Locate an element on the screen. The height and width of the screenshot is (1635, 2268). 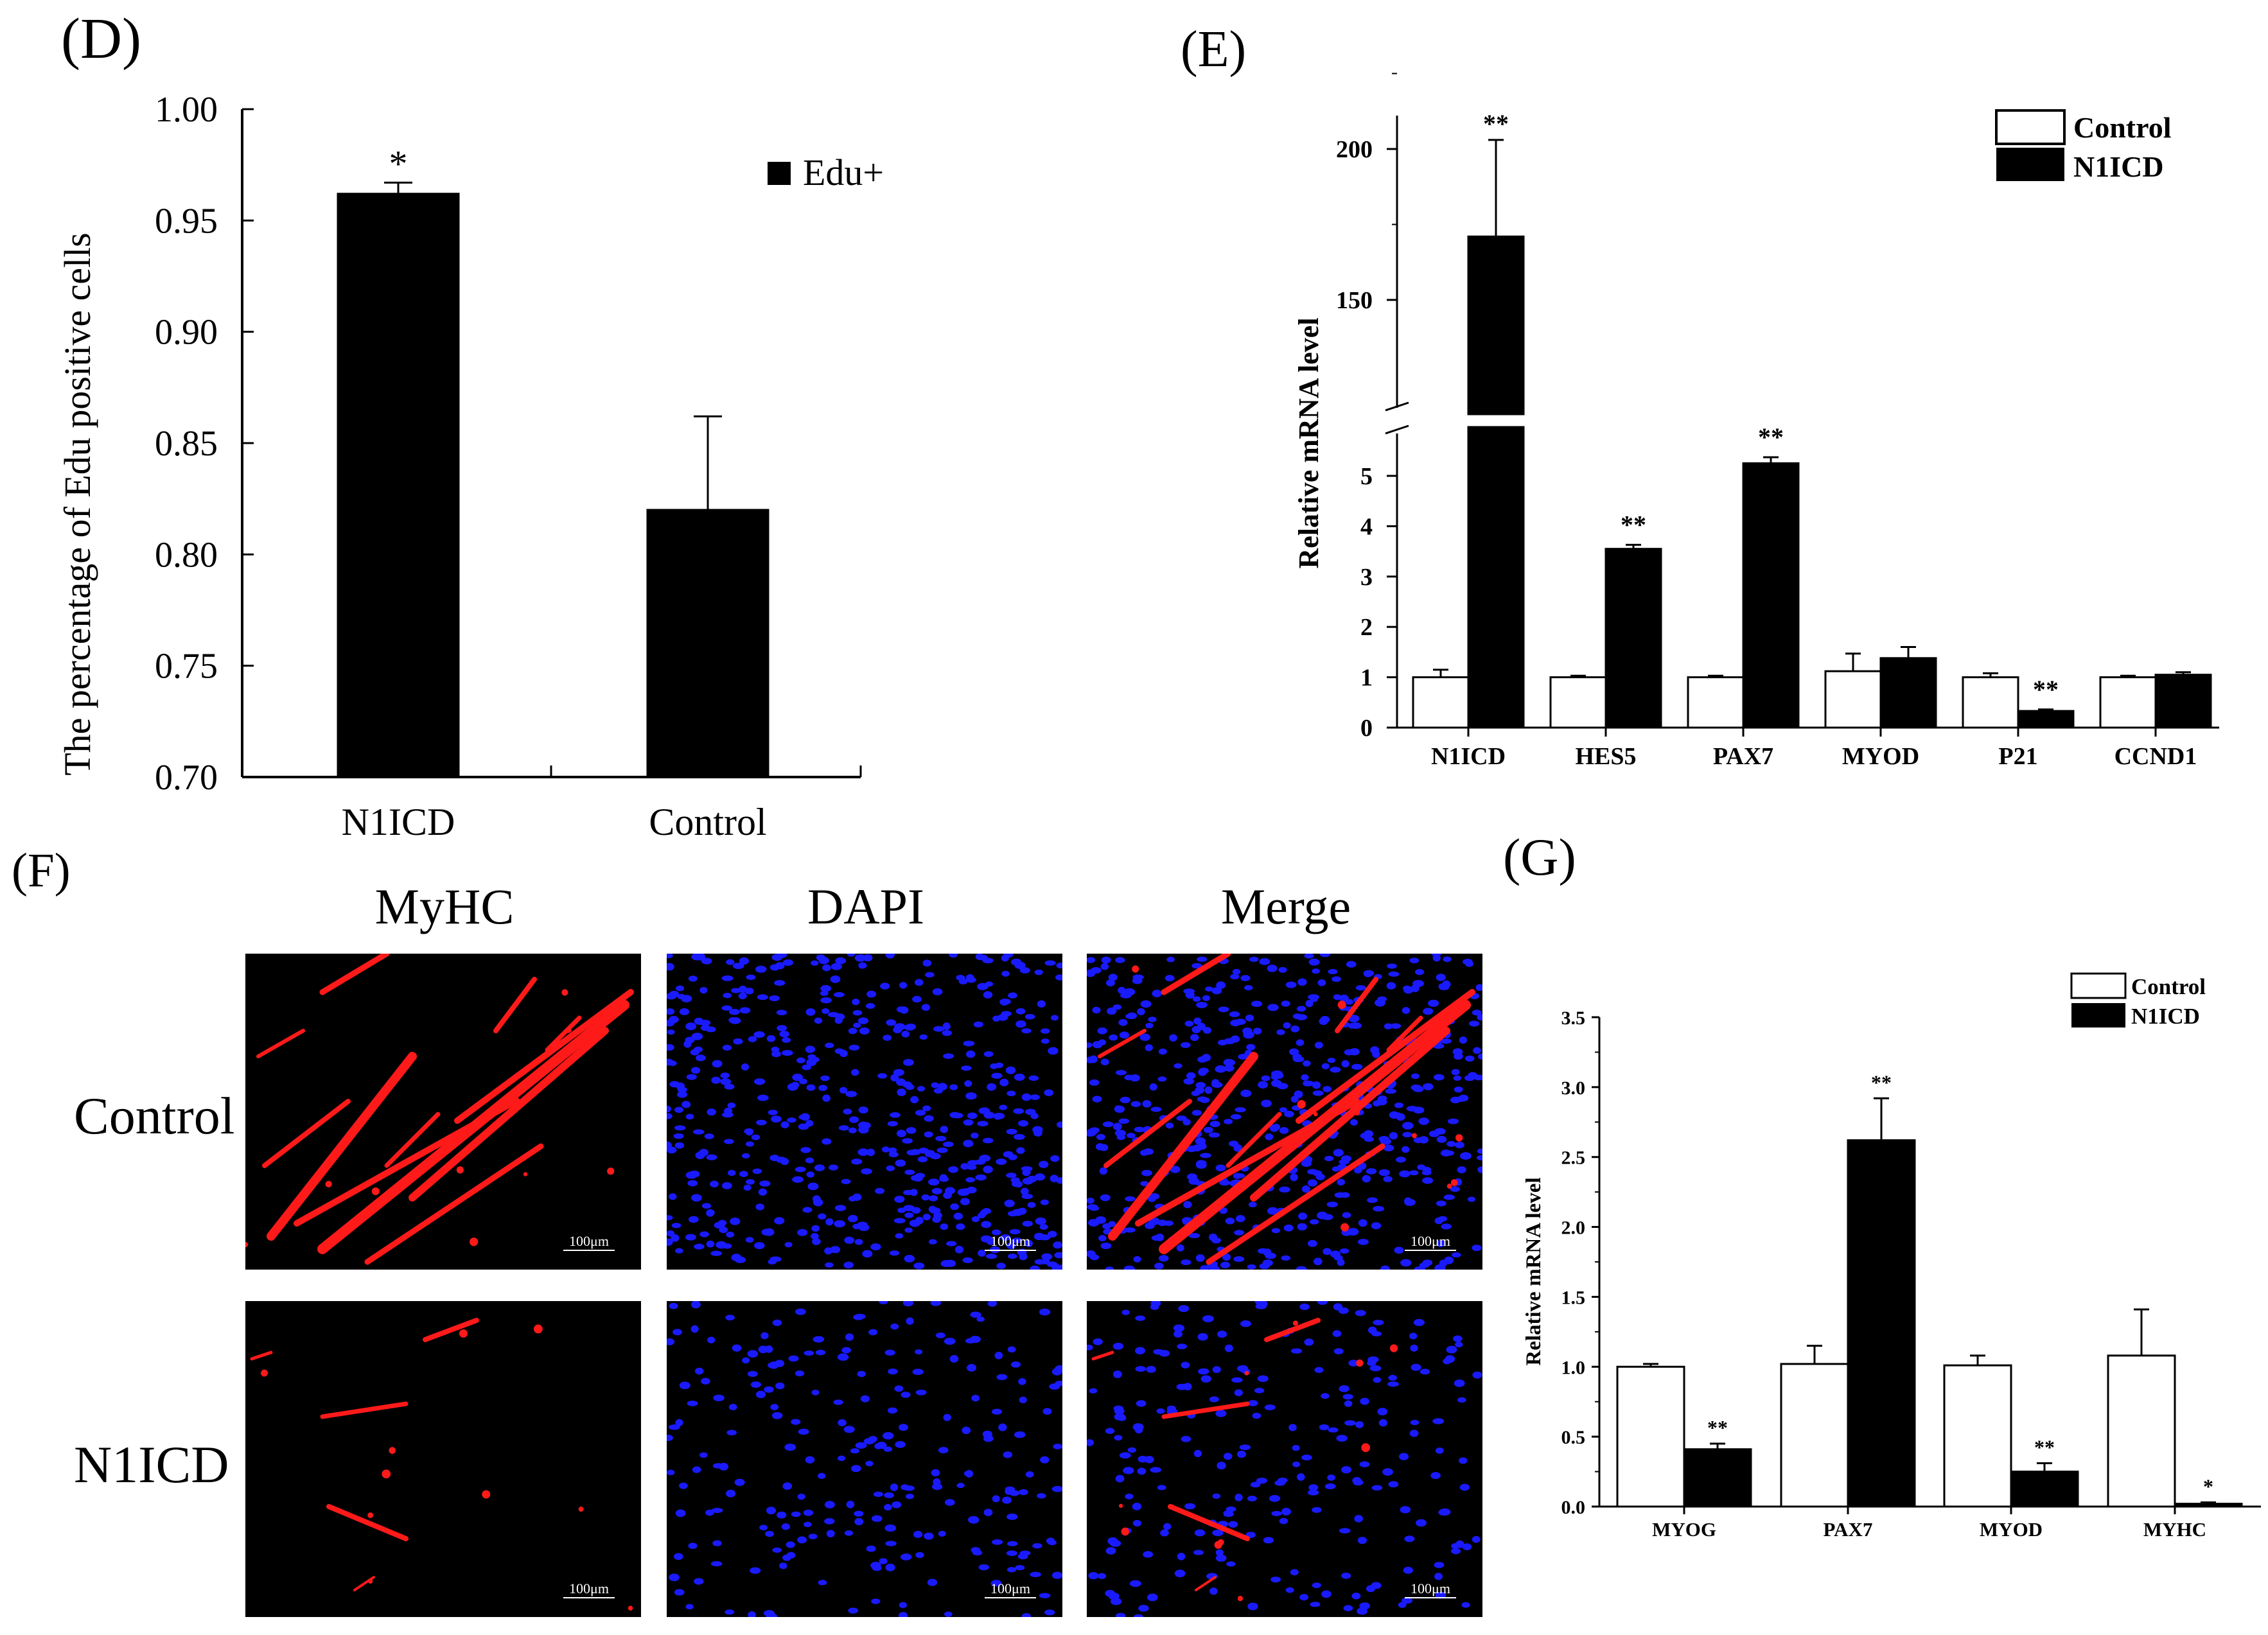
g-legend-swatch-control is located at coordinates (2098, 985).